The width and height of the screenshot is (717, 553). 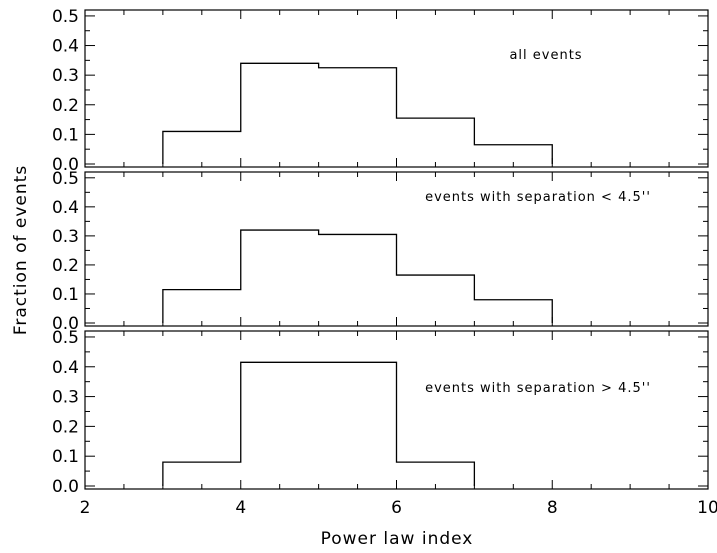 What do you see at coordinates (545, 55) in the screenshot?
I see `panel-annotation: all events` at bounding box center [545, 55].